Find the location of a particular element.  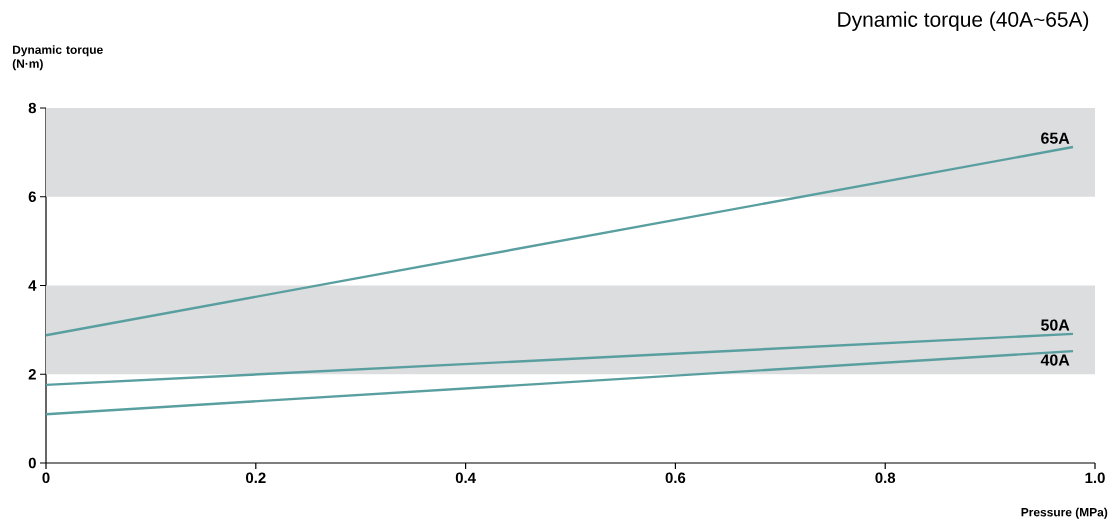

y-tick-label: 4 is located at coordinates (32, 285).